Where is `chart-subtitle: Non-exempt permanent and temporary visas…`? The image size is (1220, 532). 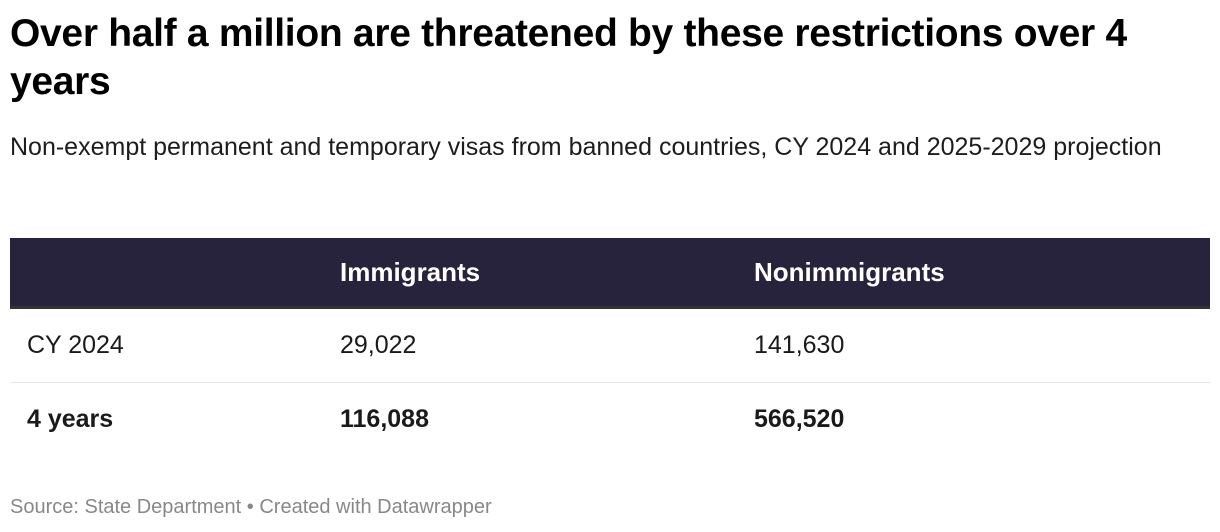 chart-subtitle: Non-exempt permanent and temporary visas… is located at coordinates (586, 147).